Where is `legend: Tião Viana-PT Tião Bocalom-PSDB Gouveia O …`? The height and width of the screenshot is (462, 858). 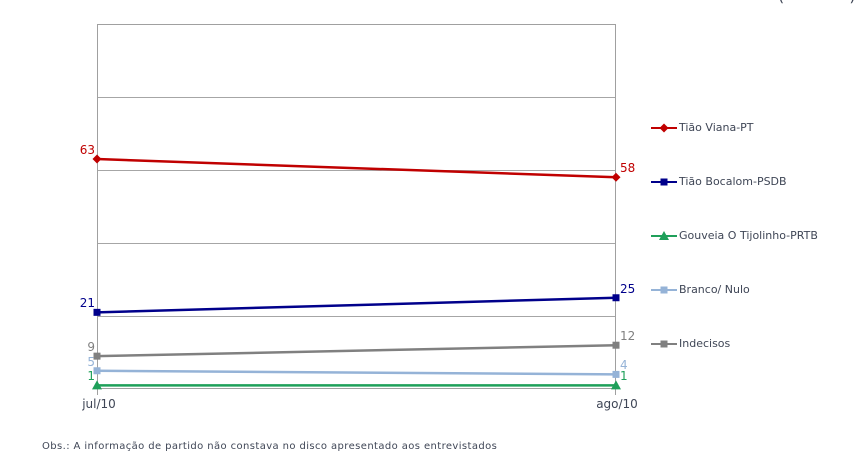 legend: Tião Viana-PT Tião Bocalom-PSDB Gouveia O … is located at coordinates (734, 235).